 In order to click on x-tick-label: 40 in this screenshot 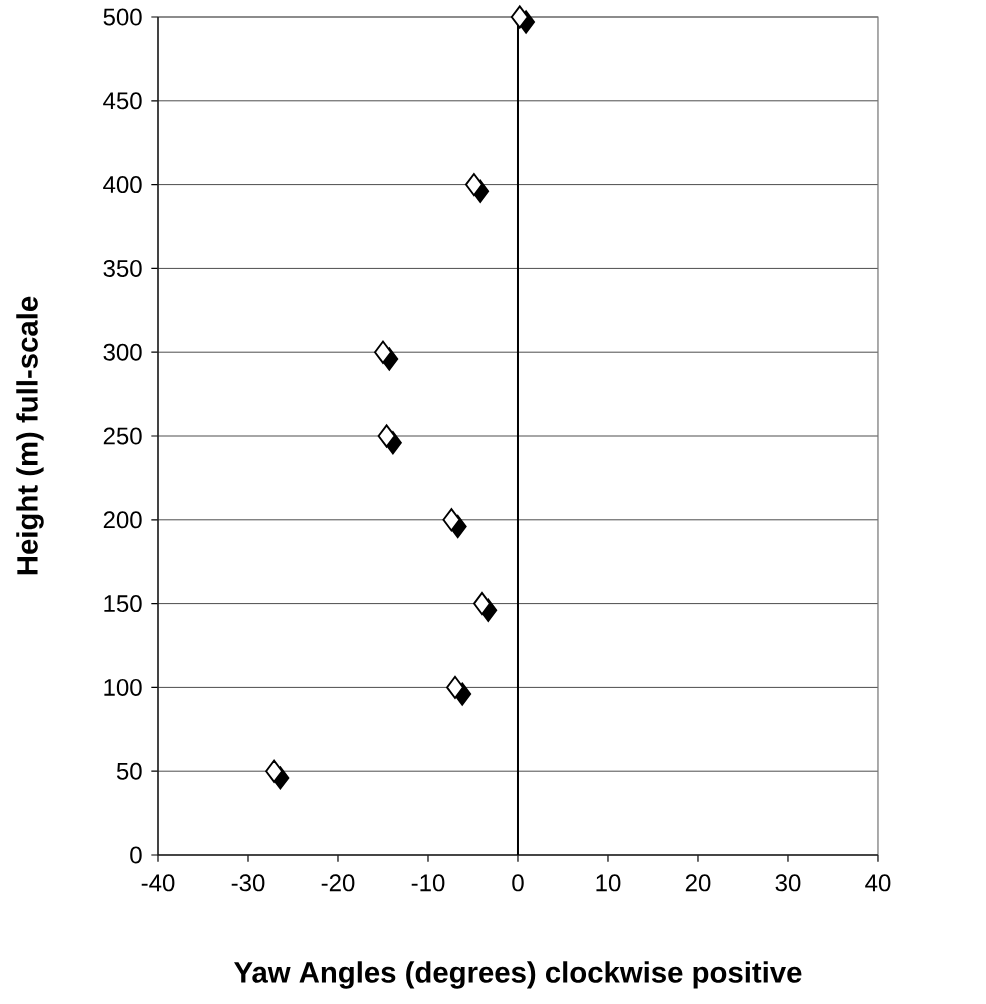, I will do `click(878, 883)`.